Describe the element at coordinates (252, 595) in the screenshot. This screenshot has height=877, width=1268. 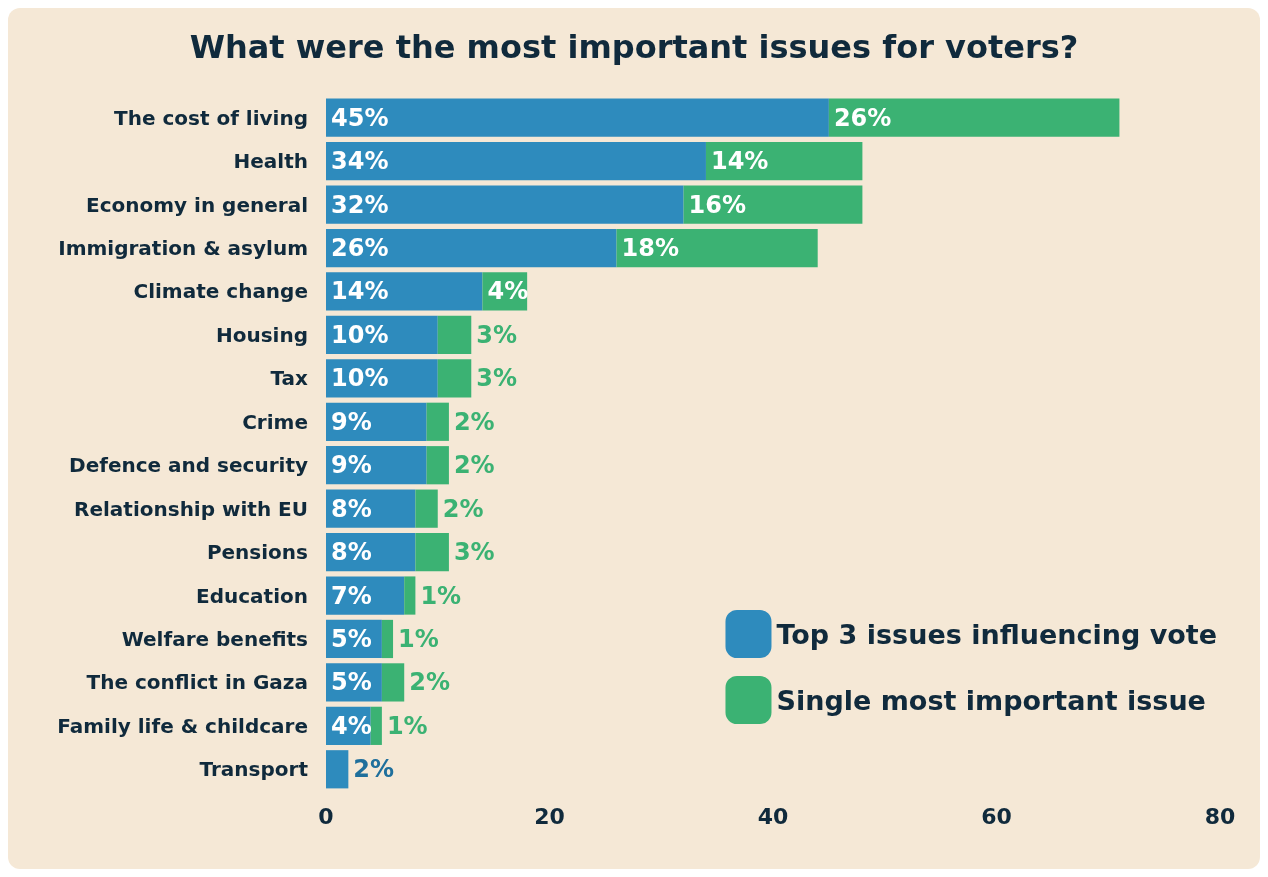
I see `y-tick-label: Education` at that location.